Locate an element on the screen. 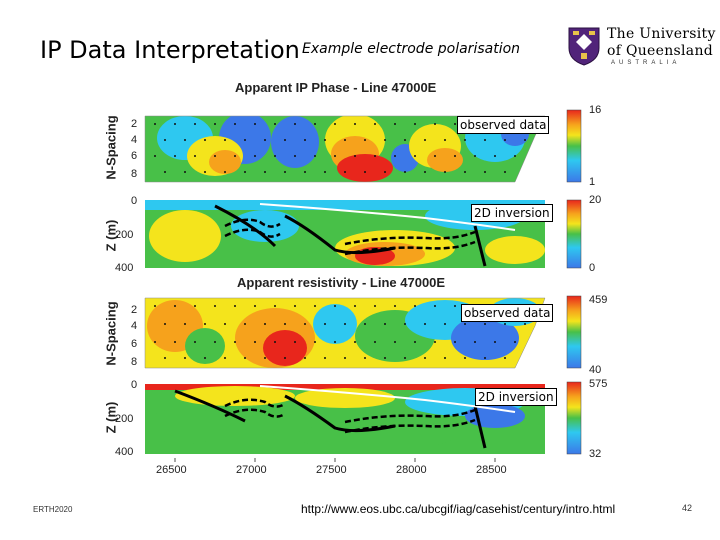 The width and height of the screenshot is (720, 540). course-code: ERTH2020 is located at coordinates (53, 509).